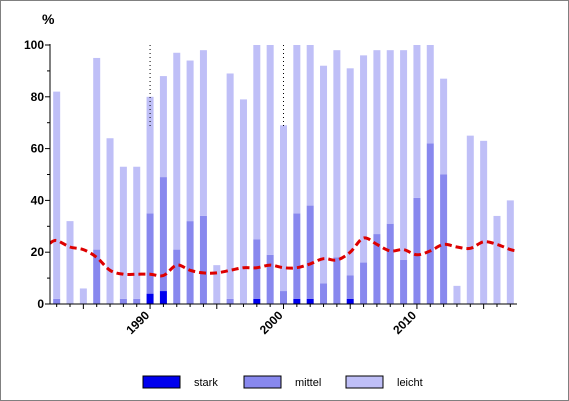 This screenshot has width=569, height=401. I want to click on bar-leicht-2016, so click(497, 259).